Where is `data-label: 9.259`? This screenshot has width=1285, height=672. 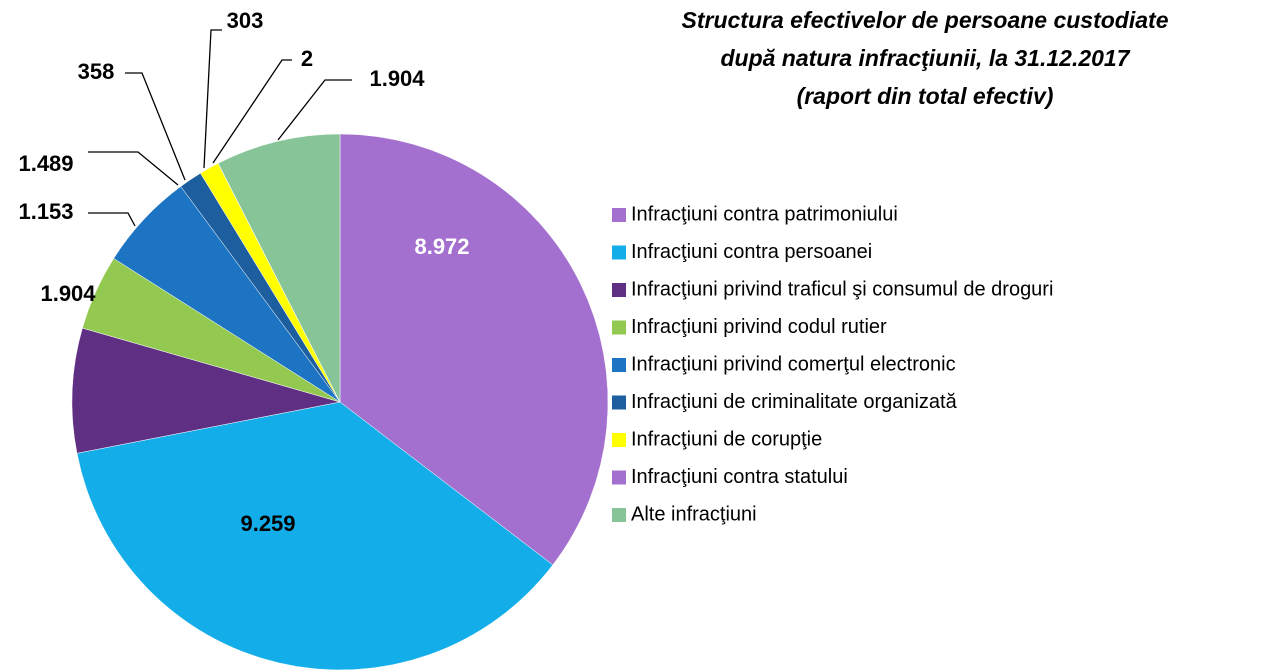
data-label: 9.259 is located at coordinates (267, 523).